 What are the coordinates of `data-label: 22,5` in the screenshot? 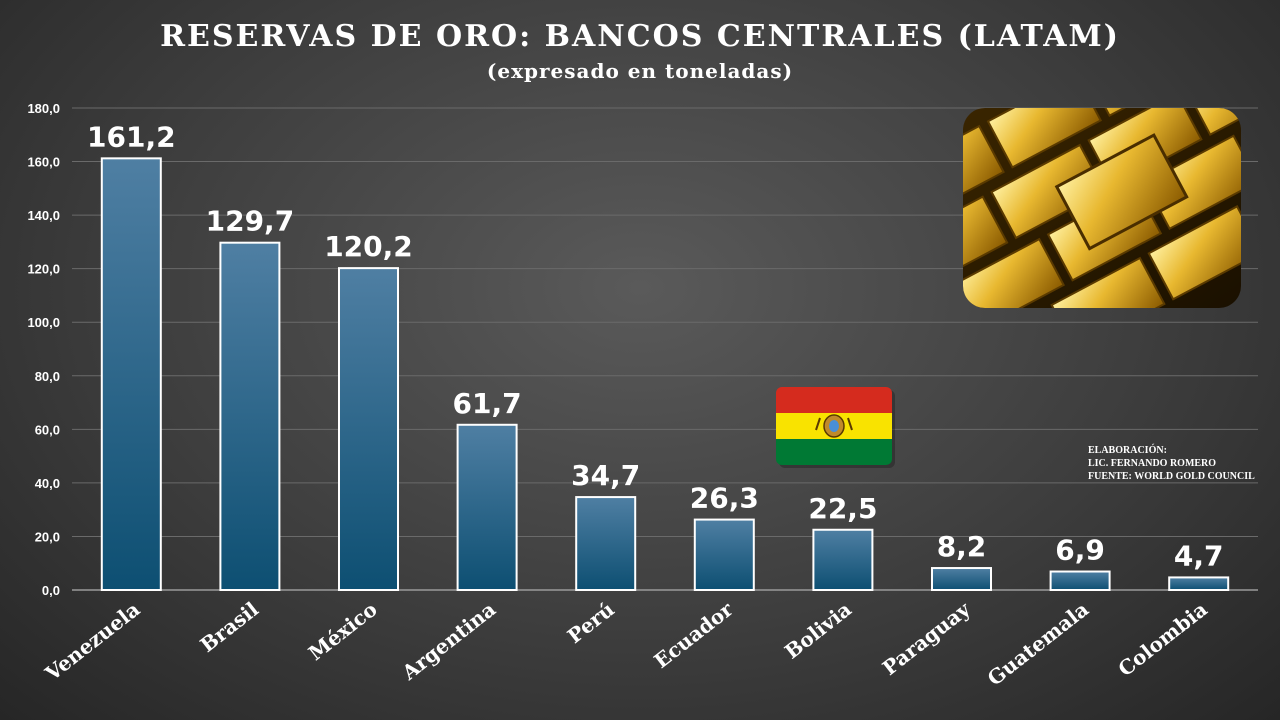 It's located at (842, 508).